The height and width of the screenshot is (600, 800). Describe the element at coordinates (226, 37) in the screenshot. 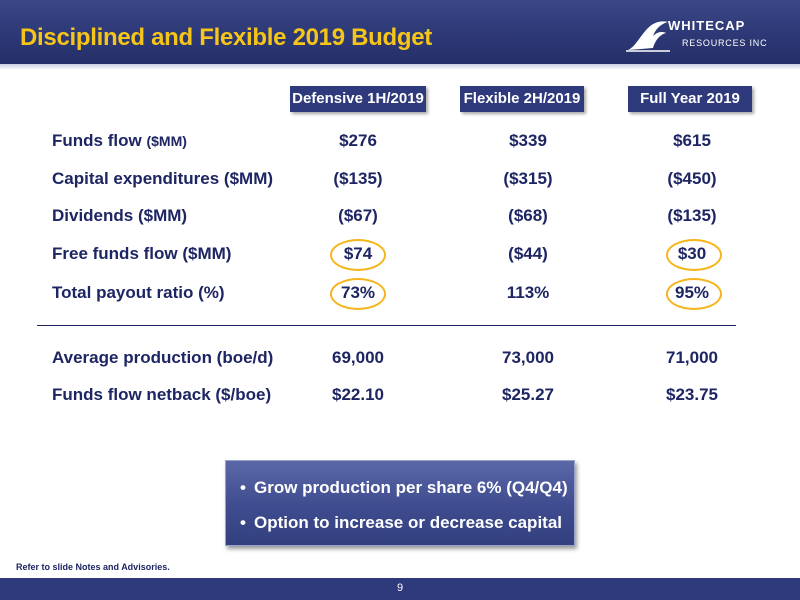

I see `slide-title: Disciplined and Flexible 2019 Budget` at that location.